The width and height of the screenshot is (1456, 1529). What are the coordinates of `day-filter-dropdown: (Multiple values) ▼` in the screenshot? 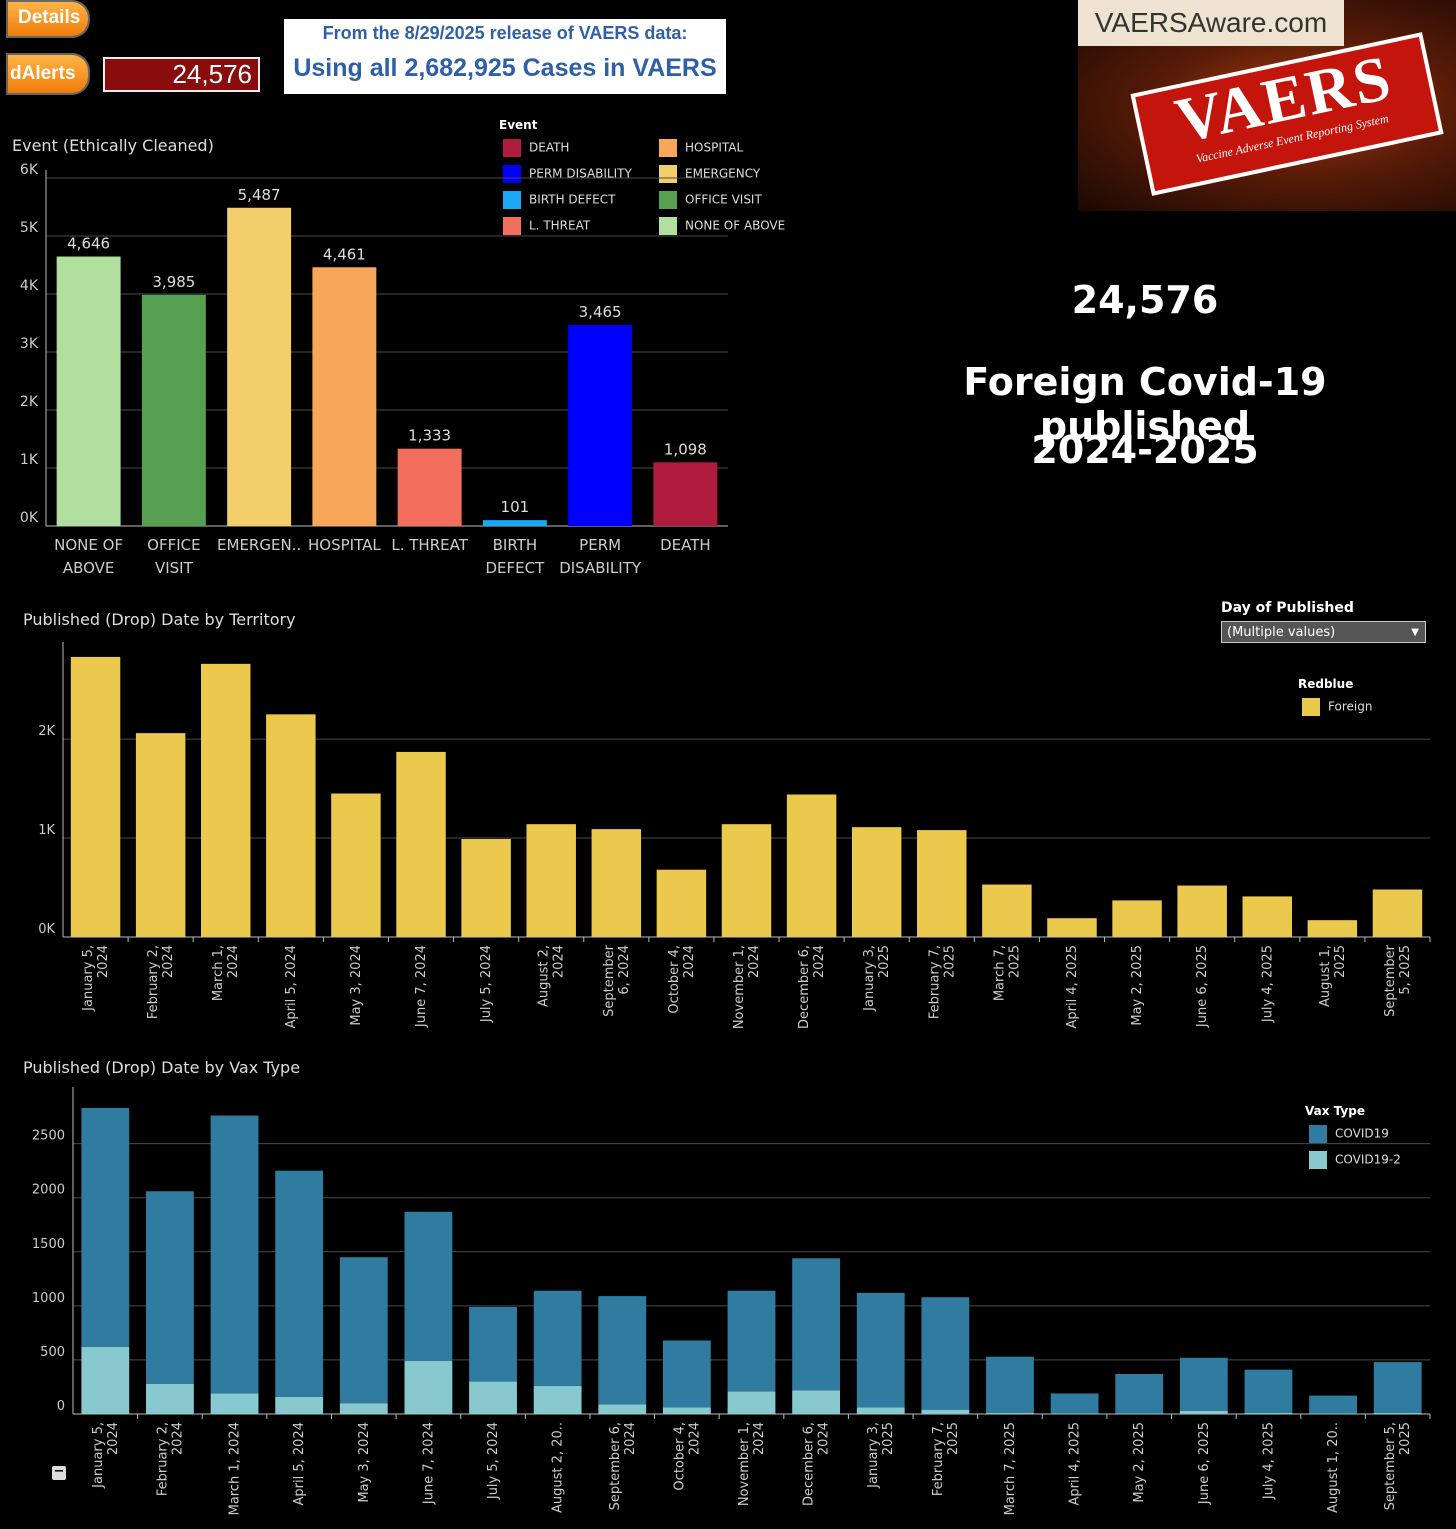 It's located at (1323, 632).